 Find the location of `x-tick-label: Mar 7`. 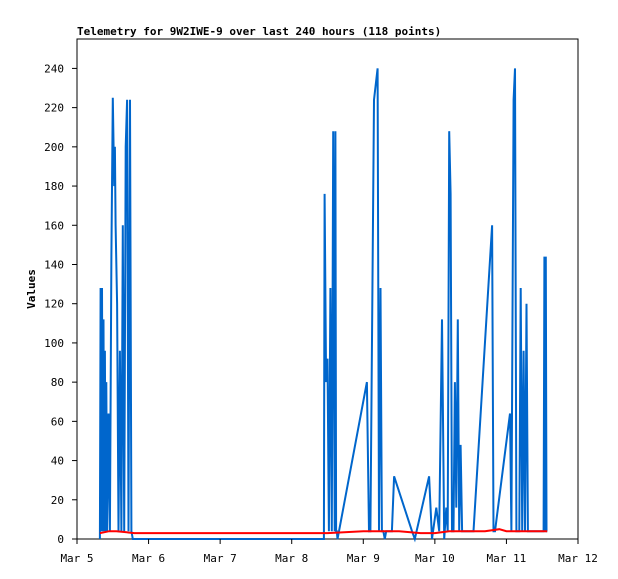

x-tick-label: Mar 7 is located at coordinates (220, 558).